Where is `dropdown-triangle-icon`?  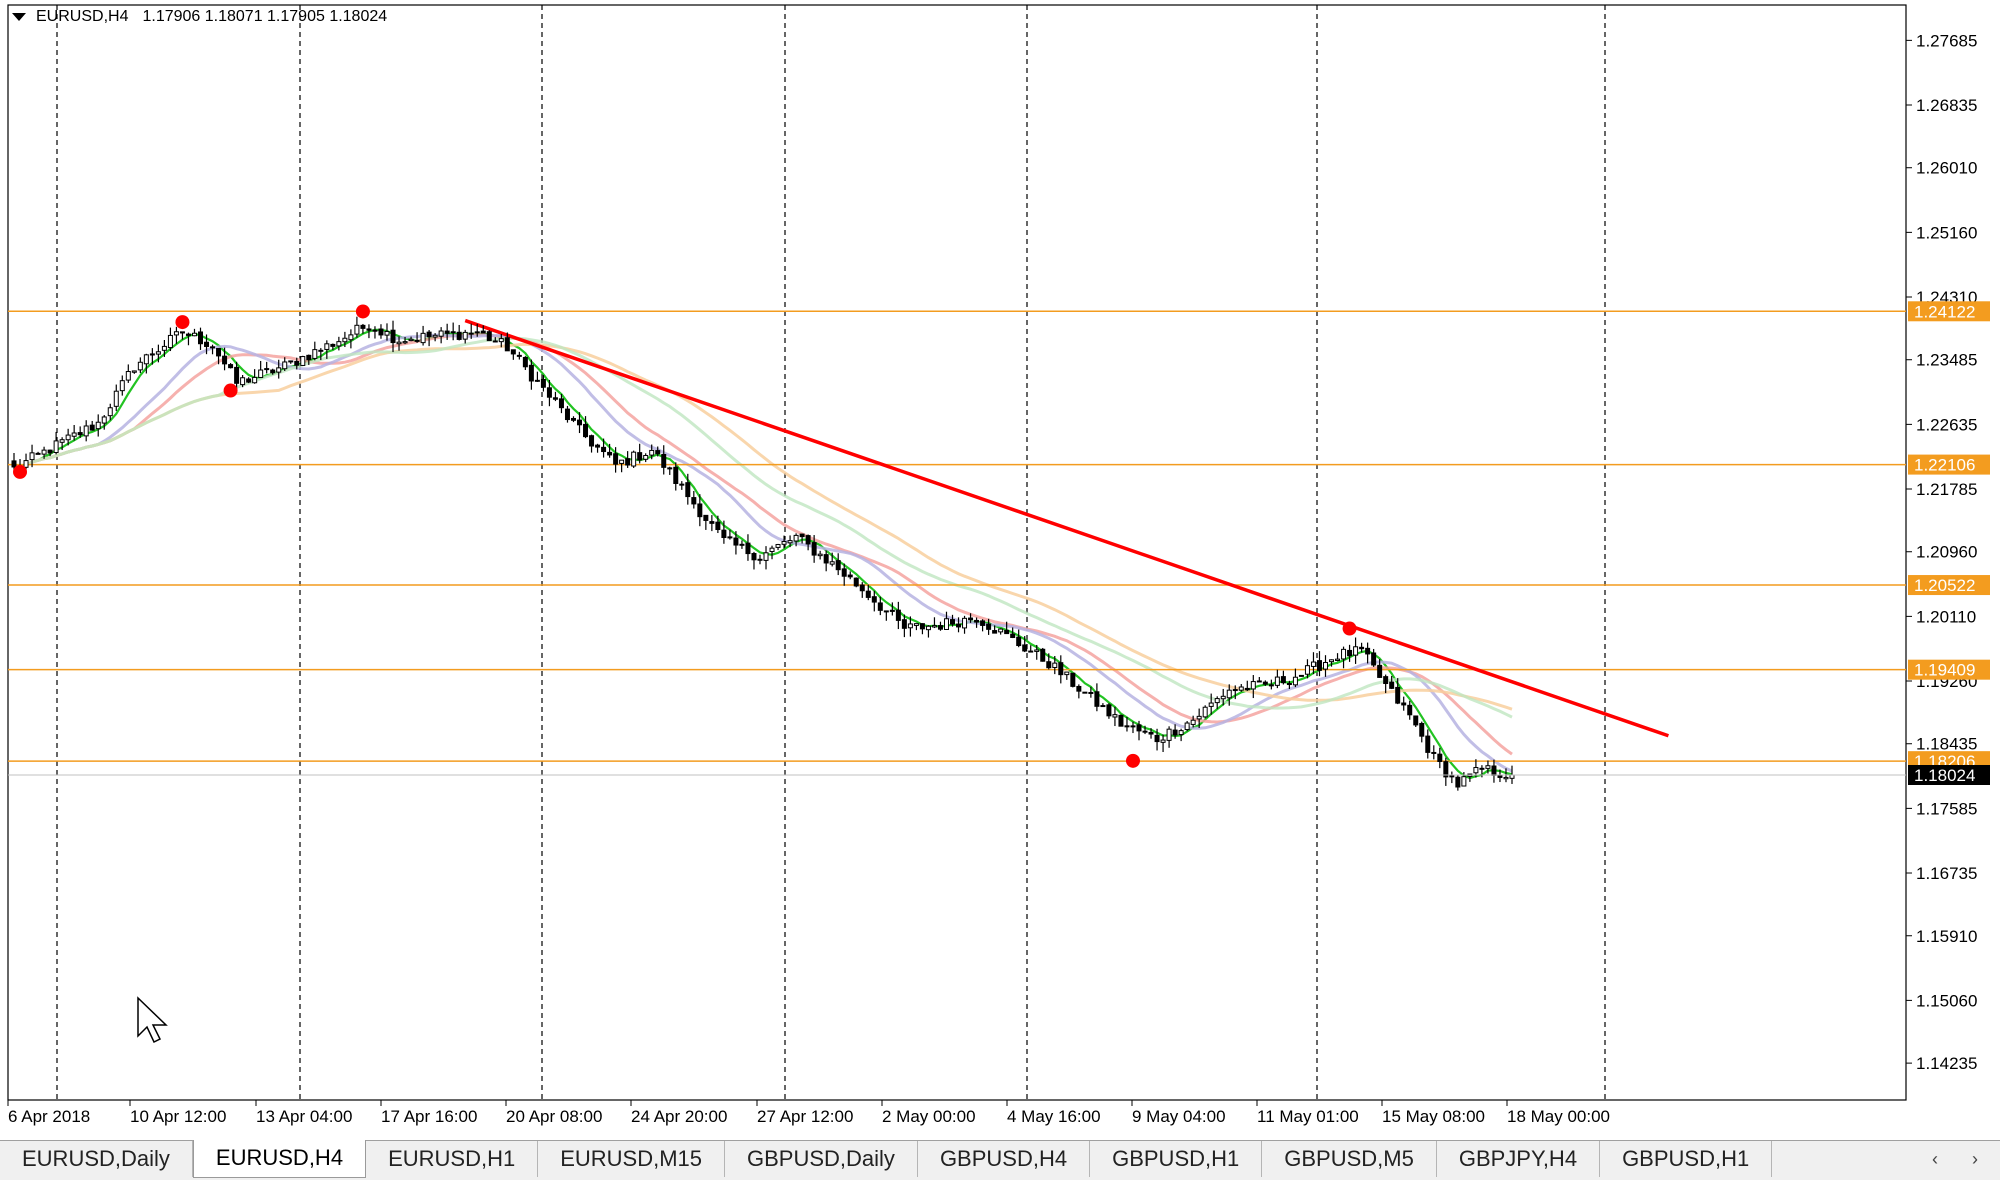
dropdown-triangle-icon is located at coordinates (19, 17).